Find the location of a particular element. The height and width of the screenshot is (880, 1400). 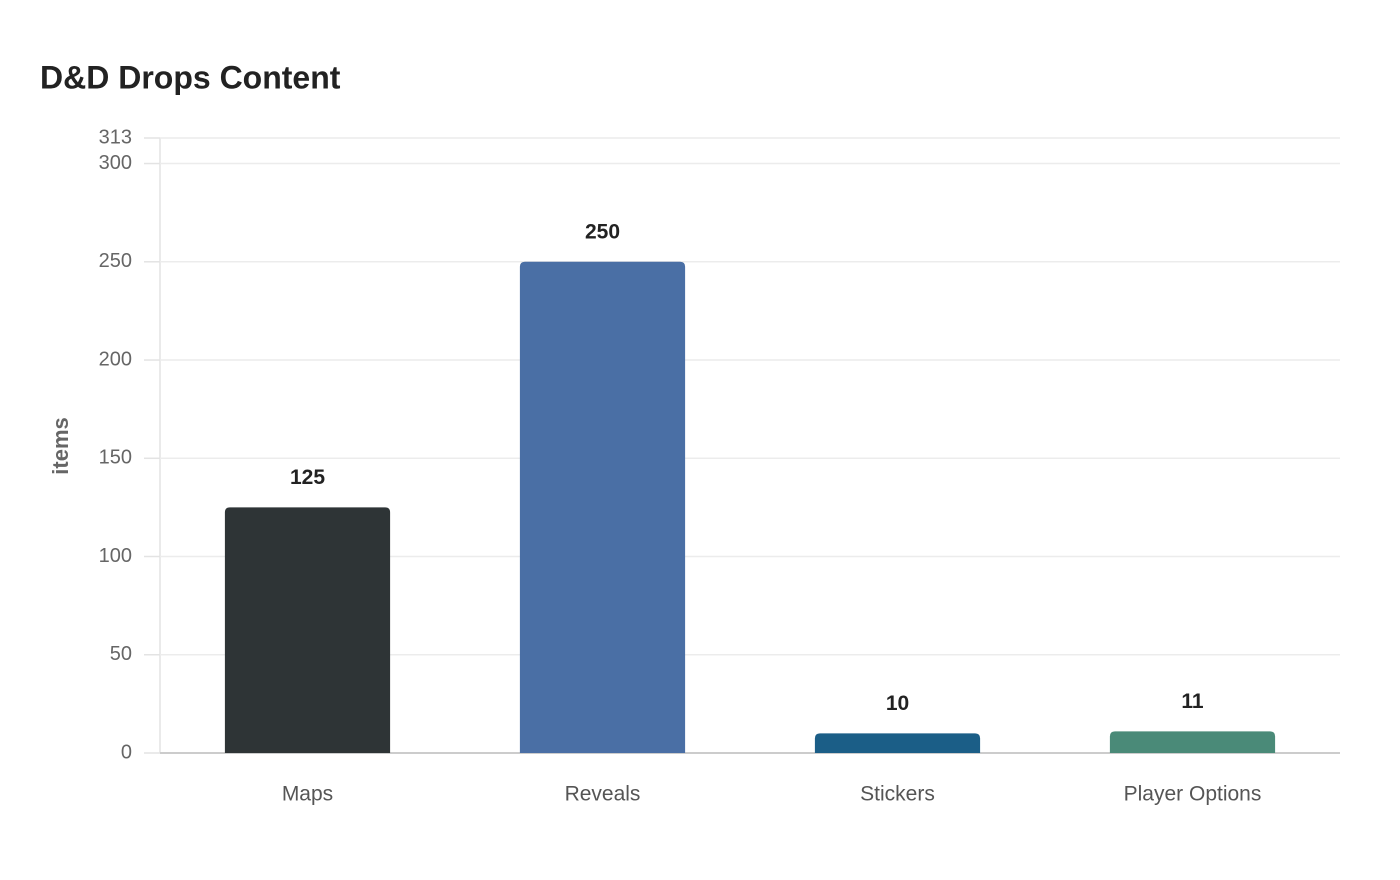

chart-title: D&D Drops Content is located at coordinates (190, 77).